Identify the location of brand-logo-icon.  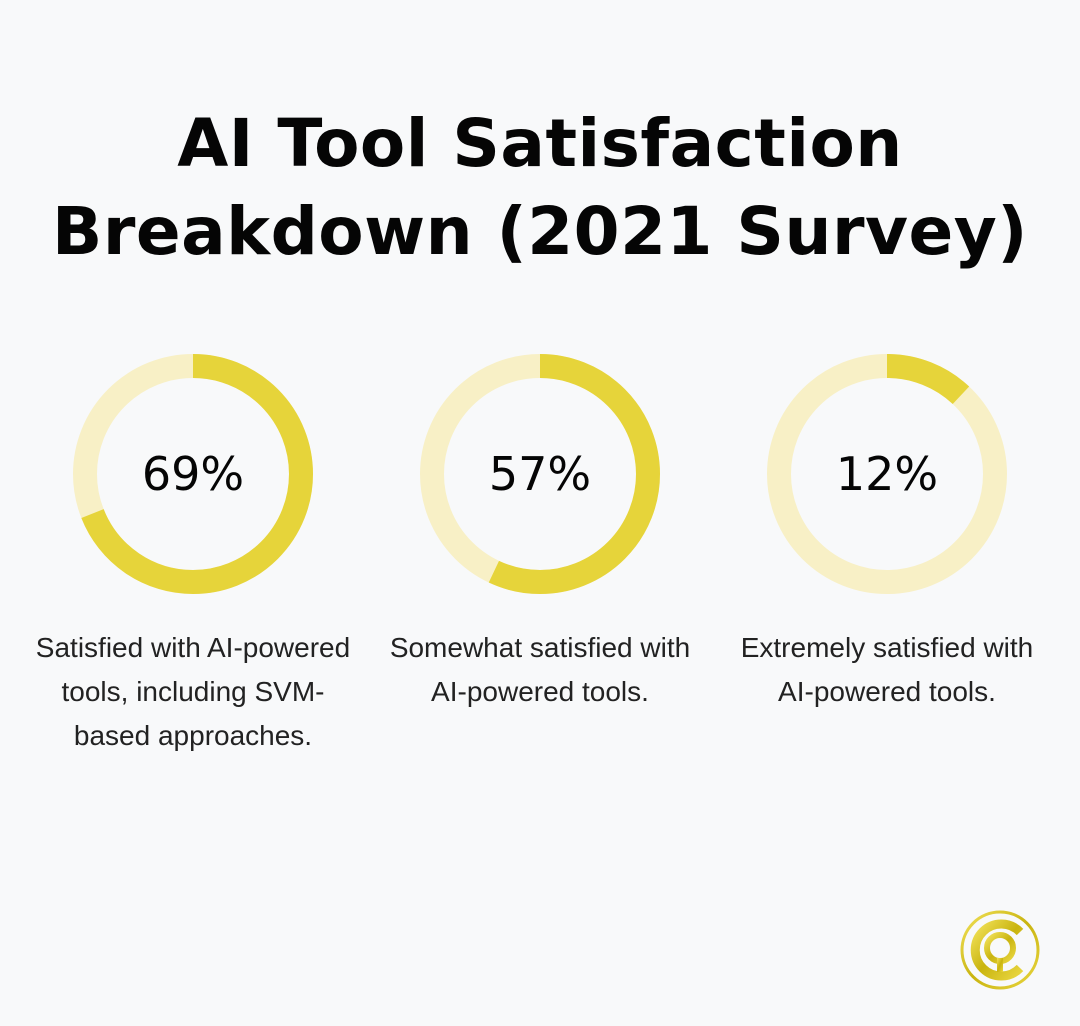
(1000, 950).